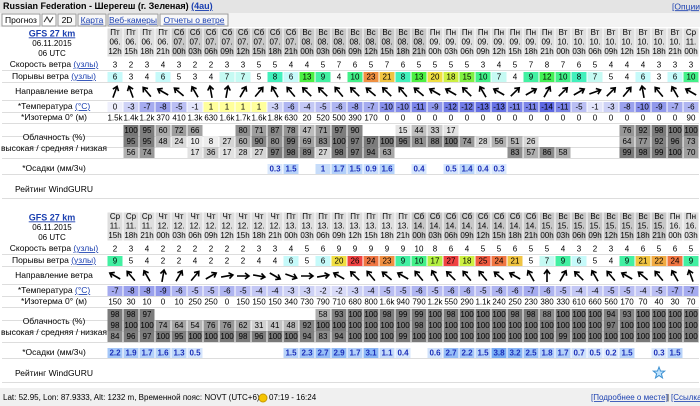 The width and height of the screenshot is (700, 406). Describe the element at coordinates (323, 314) in the screenshot. I see `cloud-high: 58` at that location.